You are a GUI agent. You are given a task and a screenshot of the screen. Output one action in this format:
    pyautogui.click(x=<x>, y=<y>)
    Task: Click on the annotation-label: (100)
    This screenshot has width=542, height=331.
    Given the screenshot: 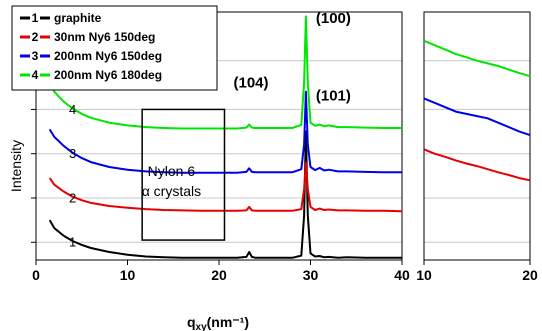 What is the action you would take?
    pyautogui.click(x=333, y=18)
    